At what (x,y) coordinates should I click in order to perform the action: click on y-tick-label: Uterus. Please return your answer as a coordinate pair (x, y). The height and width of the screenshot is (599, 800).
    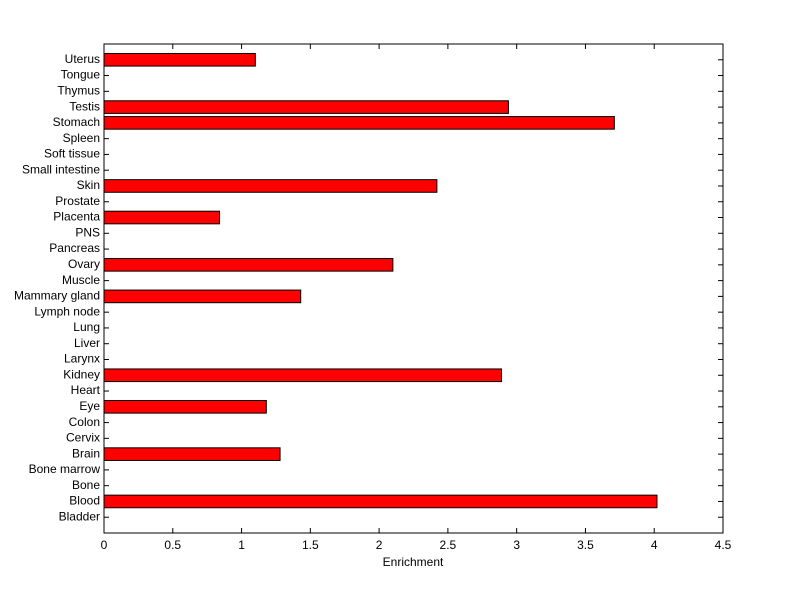
    Looking at the image, I should click on (82, 59).